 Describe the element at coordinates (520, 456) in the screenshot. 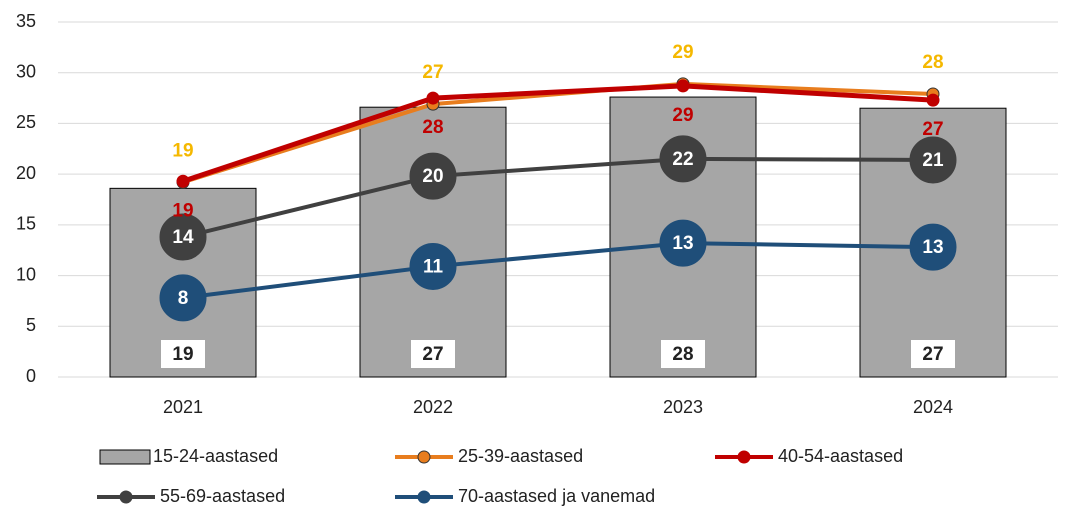

I see `legend-label: 25-39-aastased` at that location.